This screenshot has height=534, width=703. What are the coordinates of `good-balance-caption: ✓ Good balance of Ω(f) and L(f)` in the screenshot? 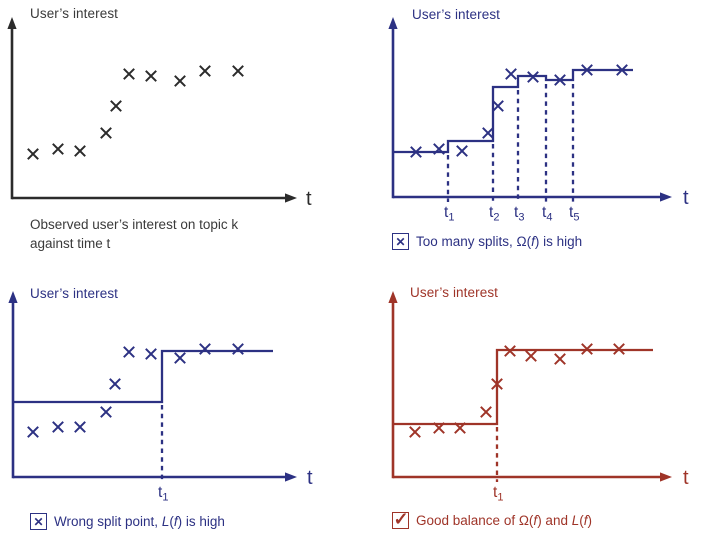 It's located at (492, 519).